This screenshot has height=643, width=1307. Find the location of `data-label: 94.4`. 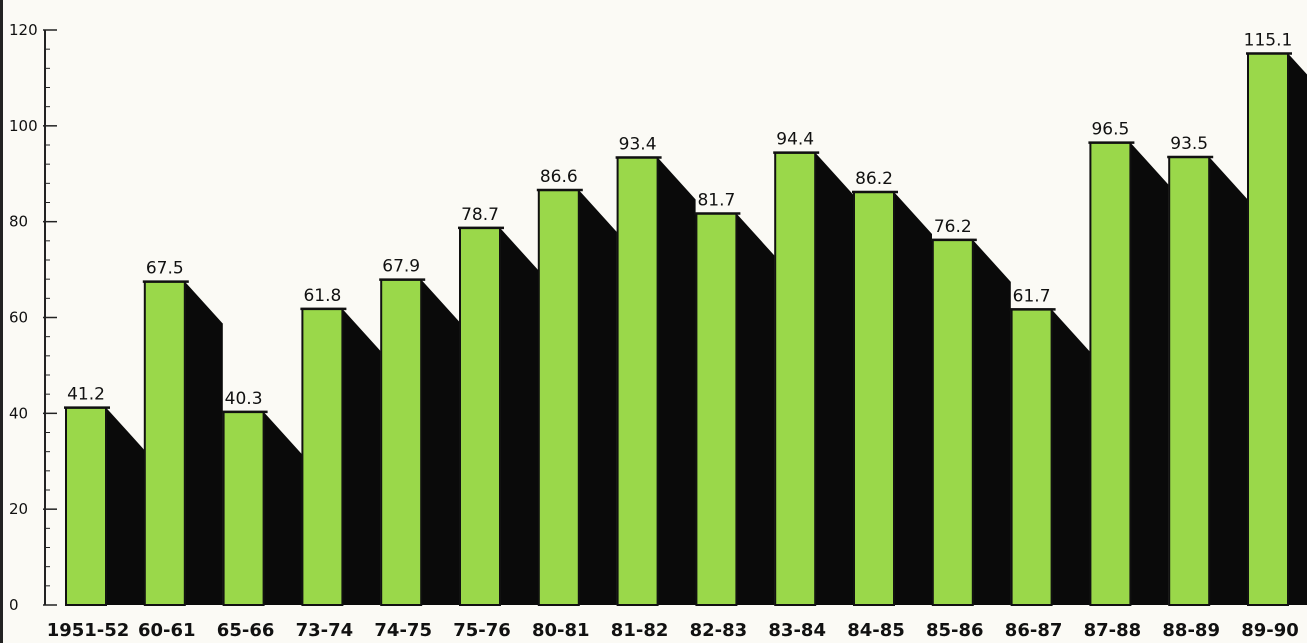

data-label: 94.4 is located at coordinates (795, 140).